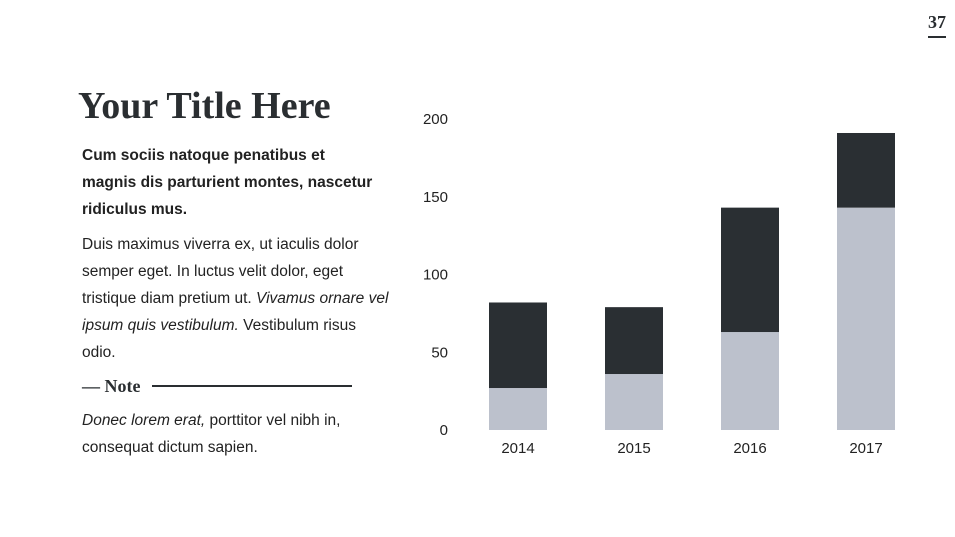 This screenshot has height=537, width=955. I want to click on x-tick-label: 2017, so click(865, 448).